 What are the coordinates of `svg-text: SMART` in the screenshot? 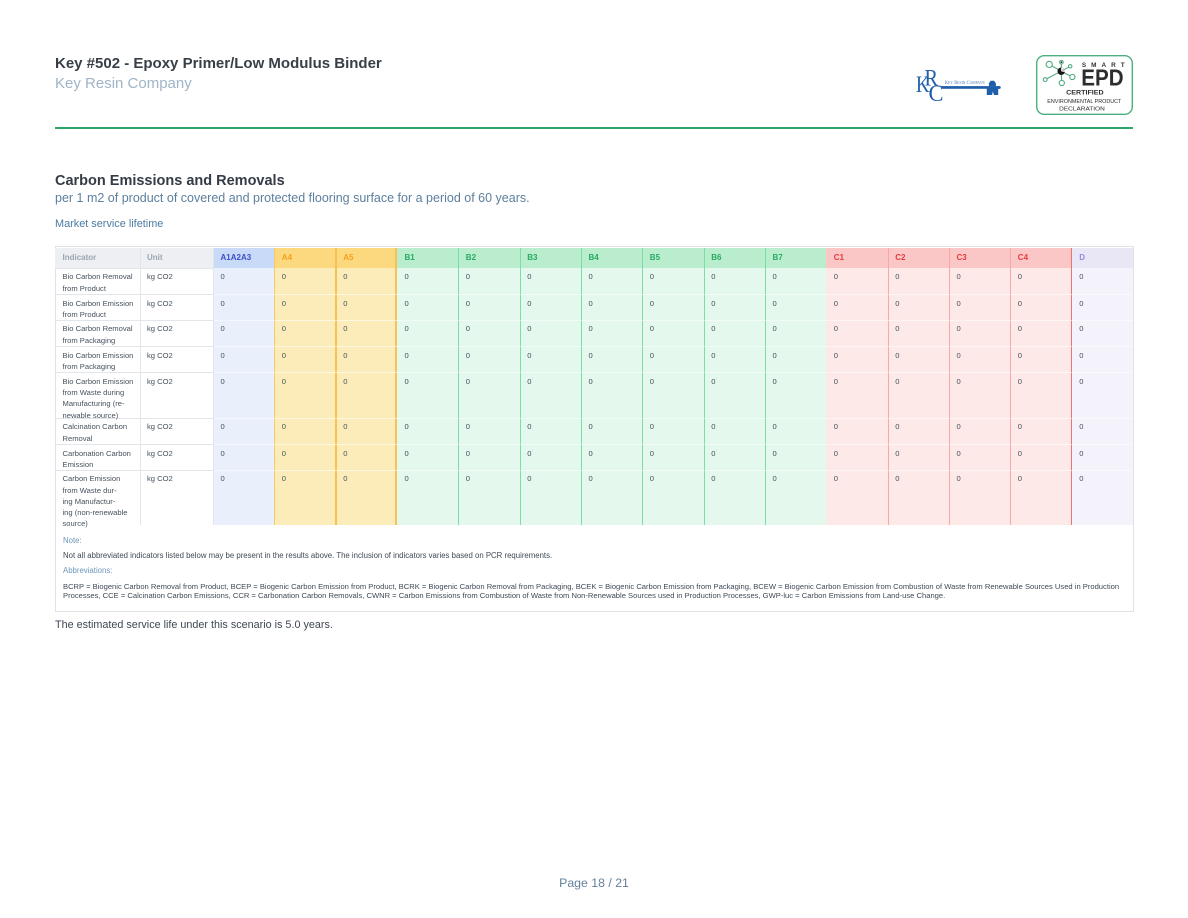 It's located at (1105, 65).